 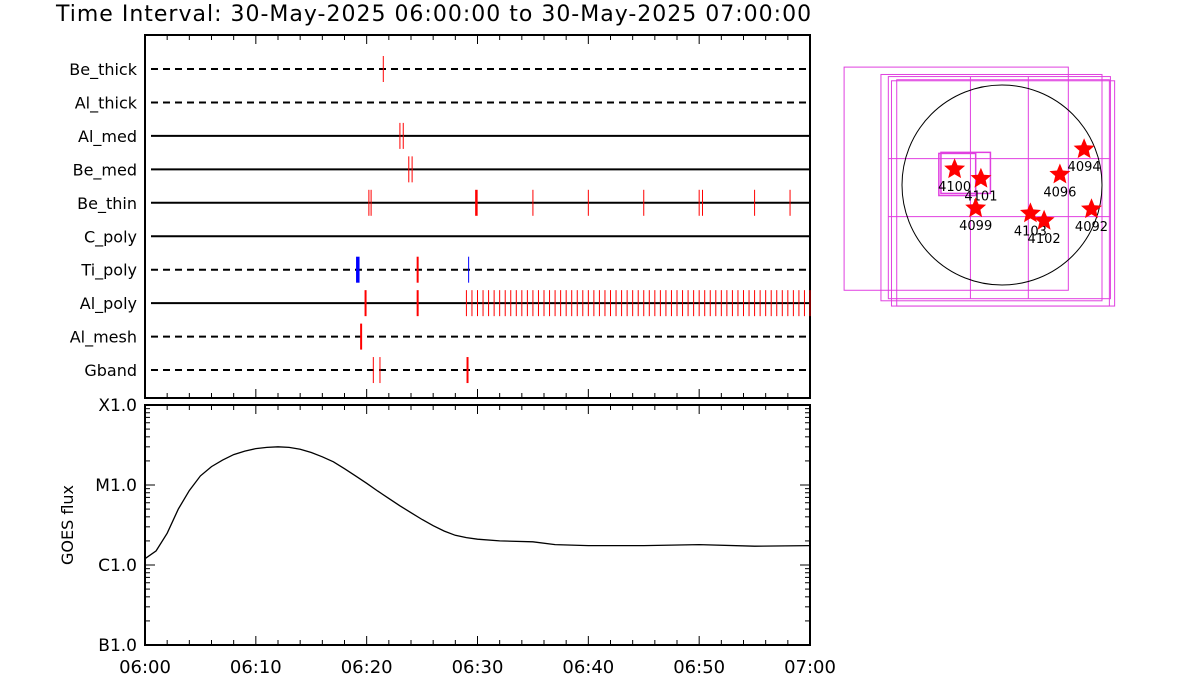 What do you see at coordinates (145, 667) in the screenshot?
I see `x-tick-label: 06:00` at bounding box center [145, 667].